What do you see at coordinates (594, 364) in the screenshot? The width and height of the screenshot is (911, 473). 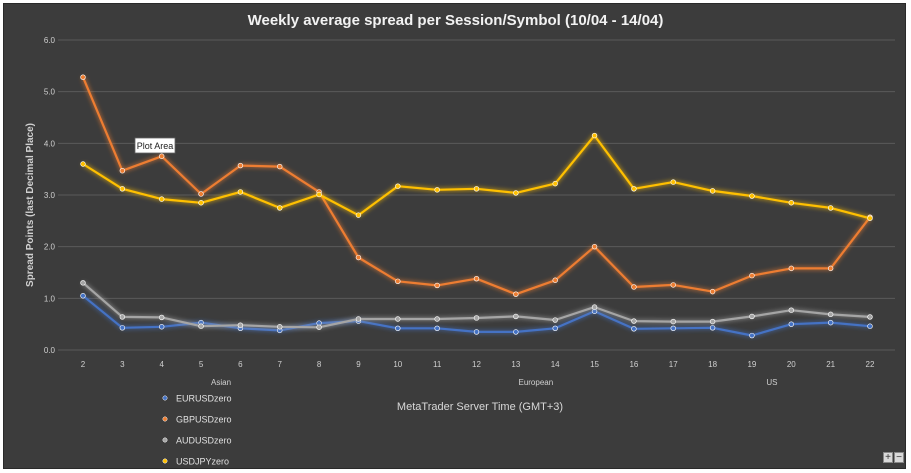 I see `x-tick-label: 15` at bounding box center [594, 364].